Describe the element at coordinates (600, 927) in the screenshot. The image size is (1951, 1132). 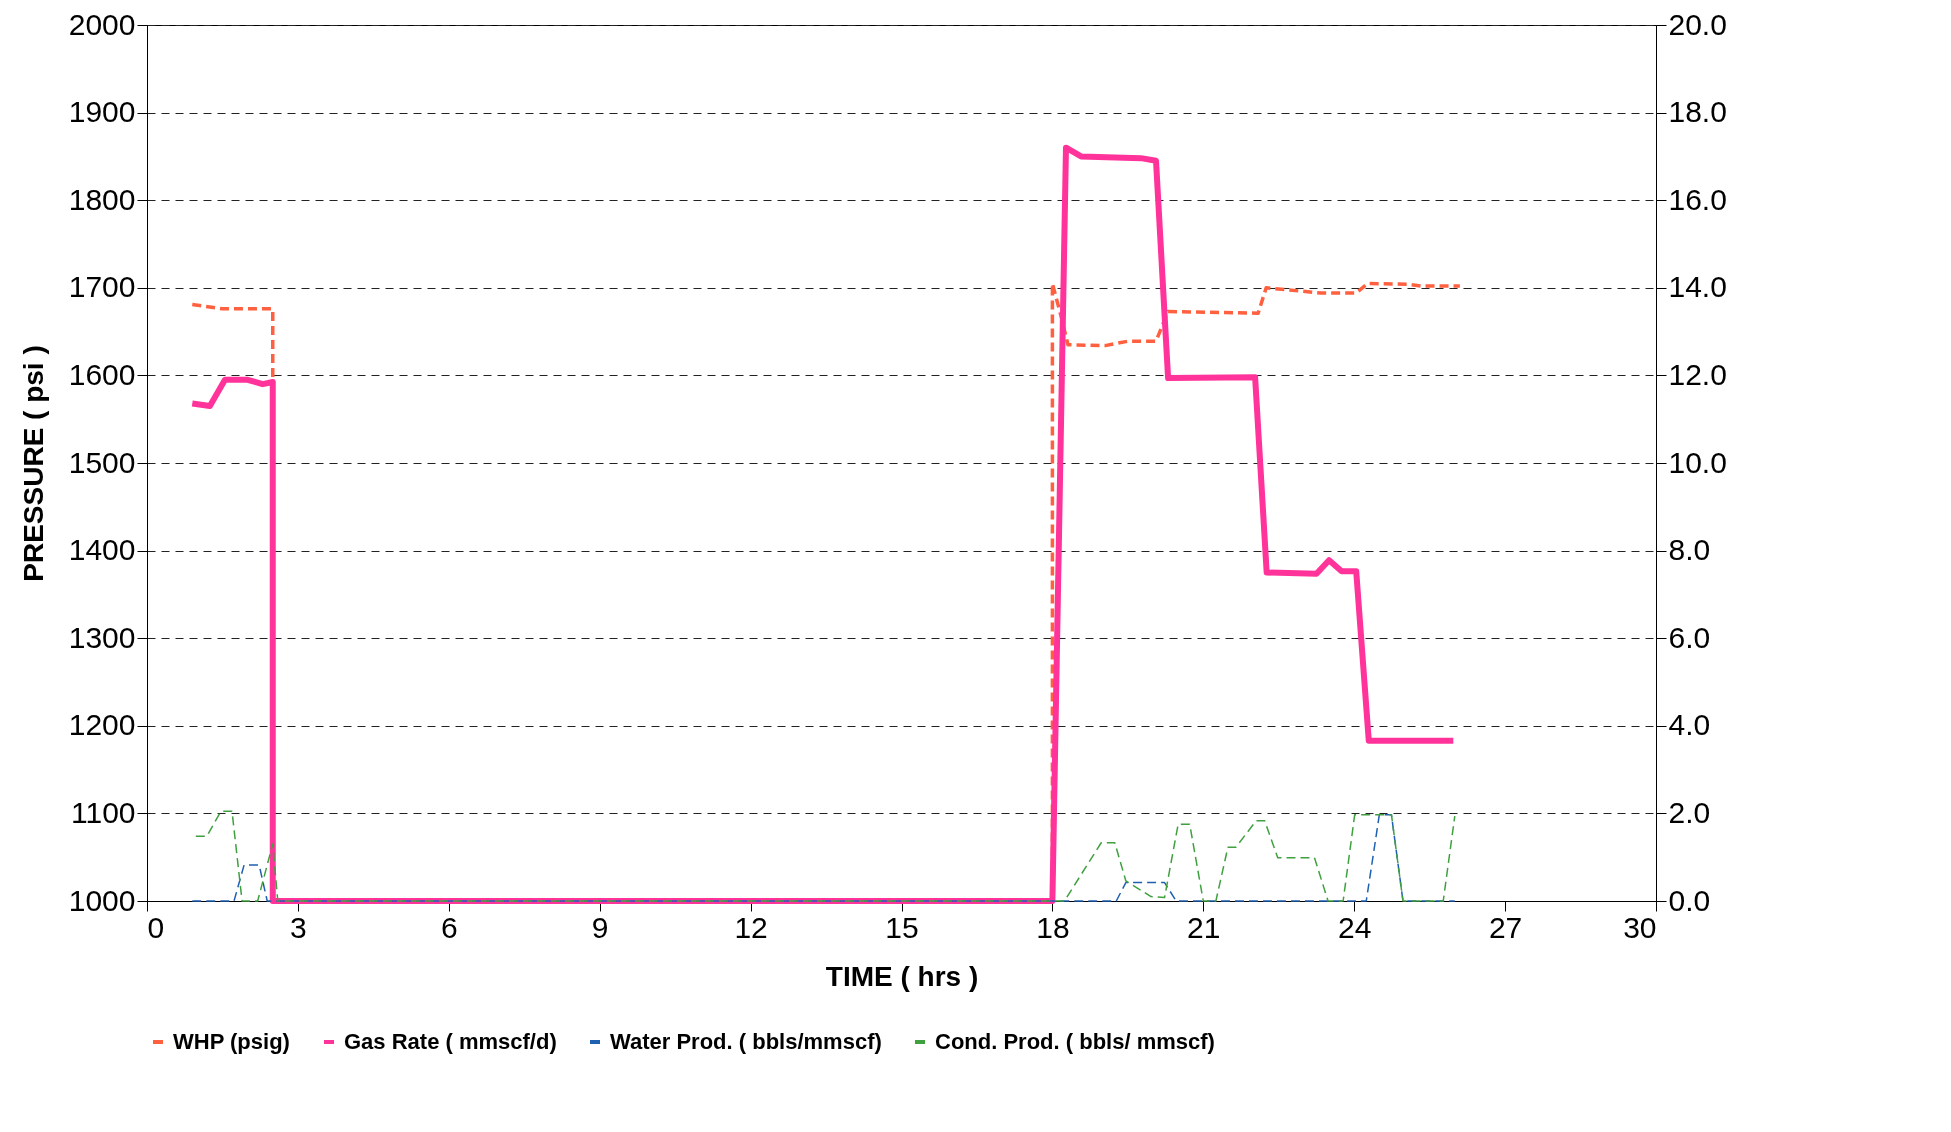
I see `x-tick-label: 9` at that location.